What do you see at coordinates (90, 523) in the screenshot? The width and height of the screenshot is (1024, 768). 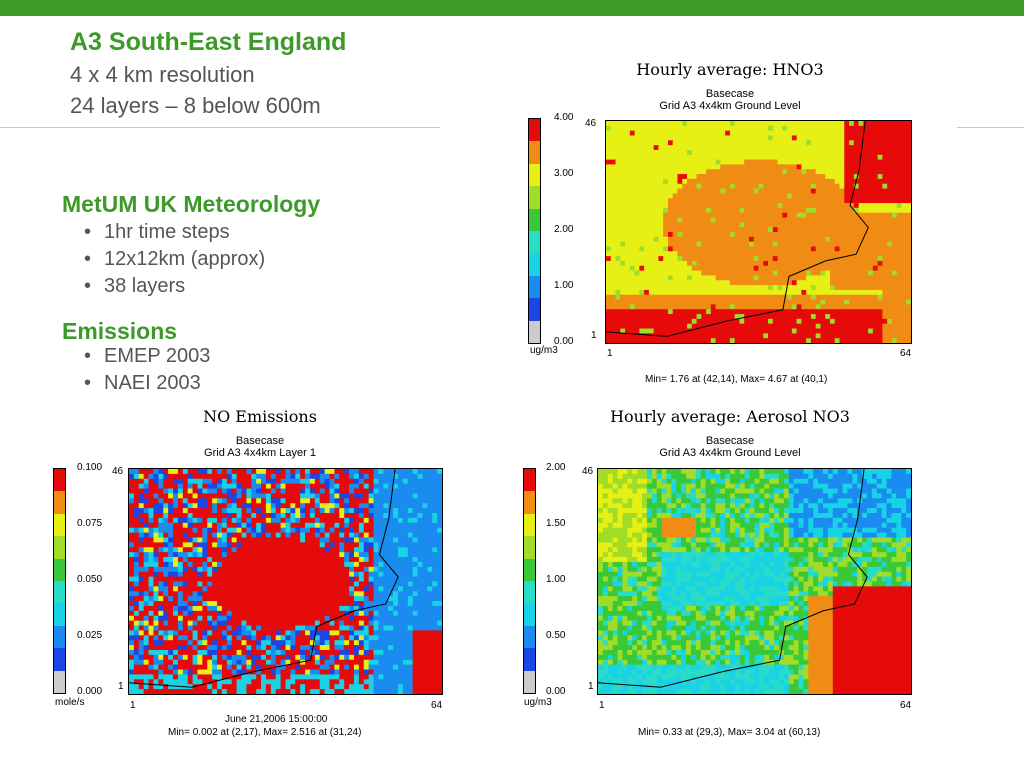 I see `colorbar-tick-label: 0.075` at bounding box center [90, 523].